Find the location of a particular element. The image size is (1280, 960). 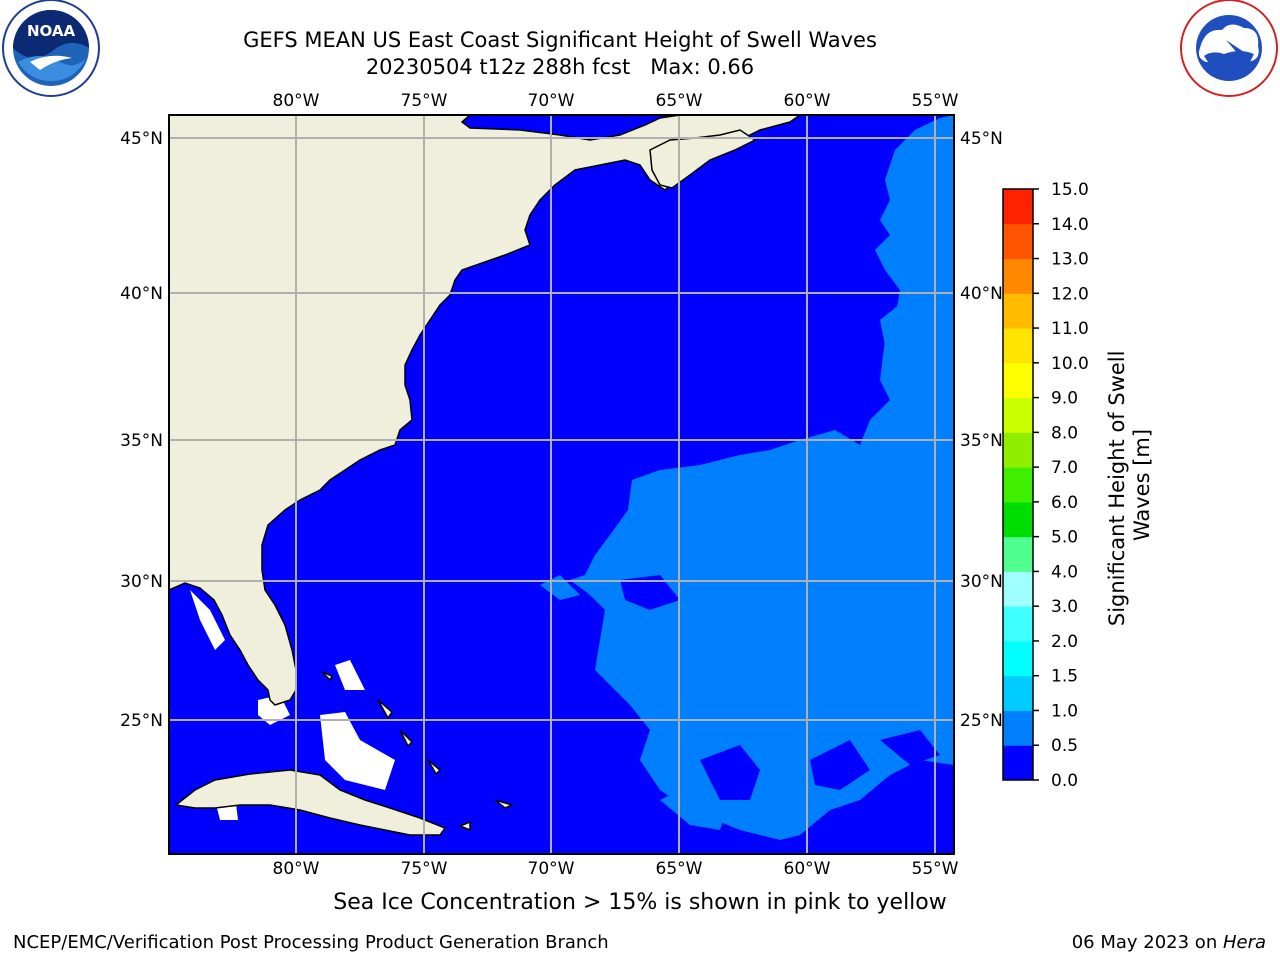

colorbar-tick-label: 11.0 is located at coordinates (1070, 329).